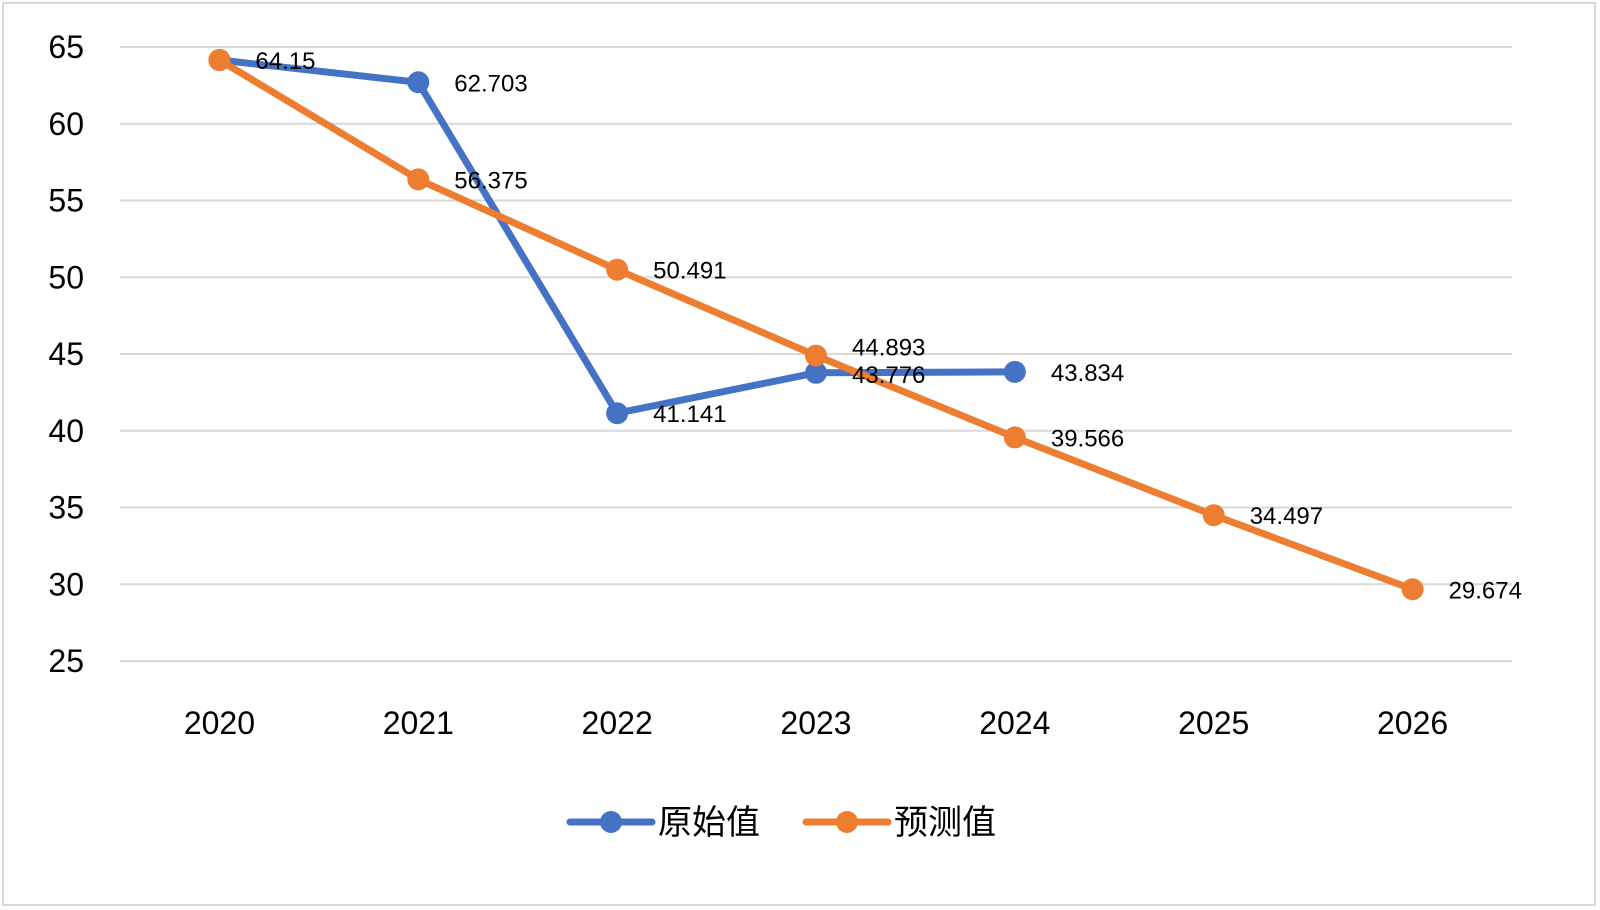  I want to click on data-label: 43.776, so click(888, 375).